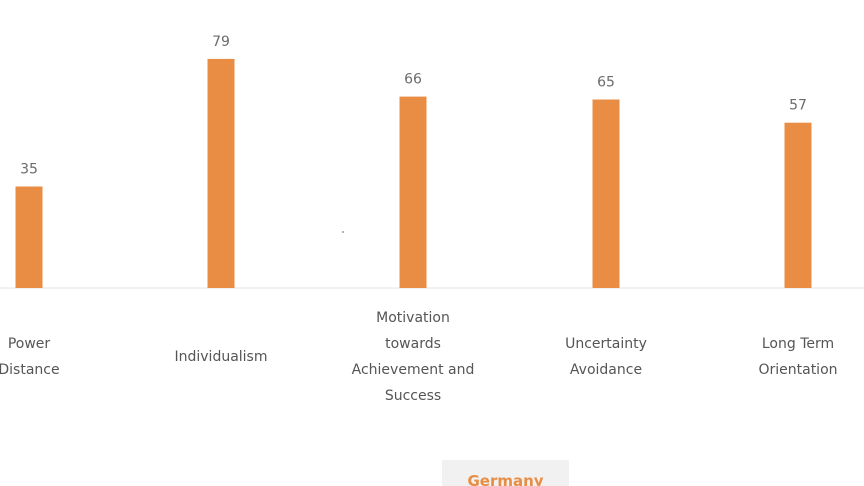  Describe the element at coordinates (413, 344) in the screenshot. I see `category-label-line: towards` at that location.